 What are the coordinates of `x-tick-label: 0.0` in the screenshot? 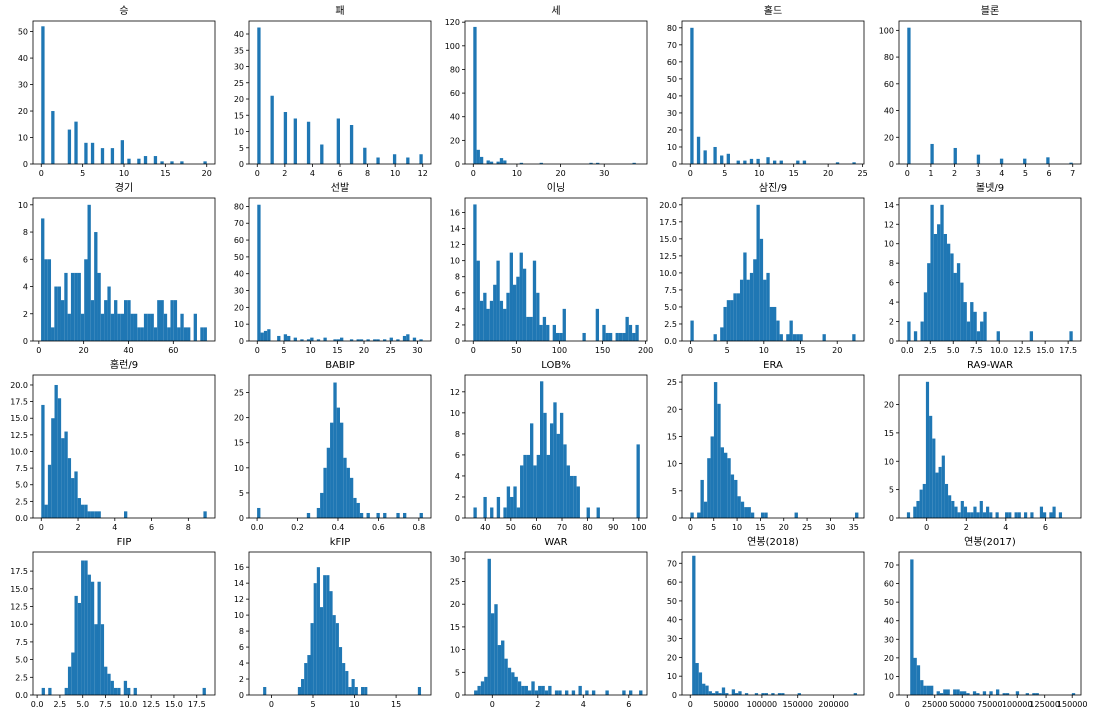 It's located at (37, 704).